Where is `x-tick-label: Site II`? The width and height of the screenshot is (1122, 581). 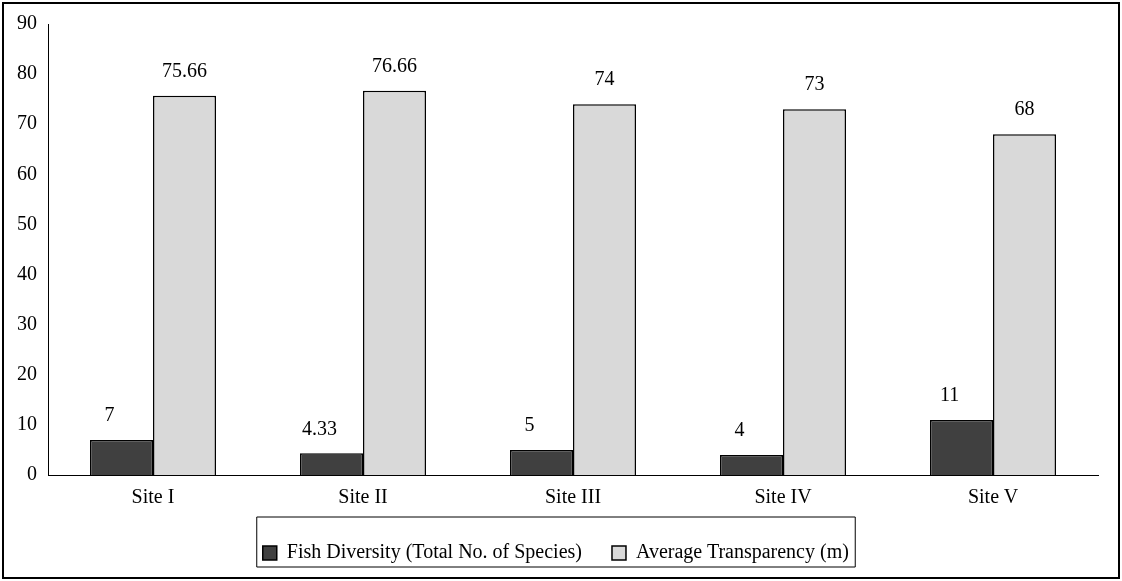
x-tick-label: Site II is located at coordinates (363, 496).